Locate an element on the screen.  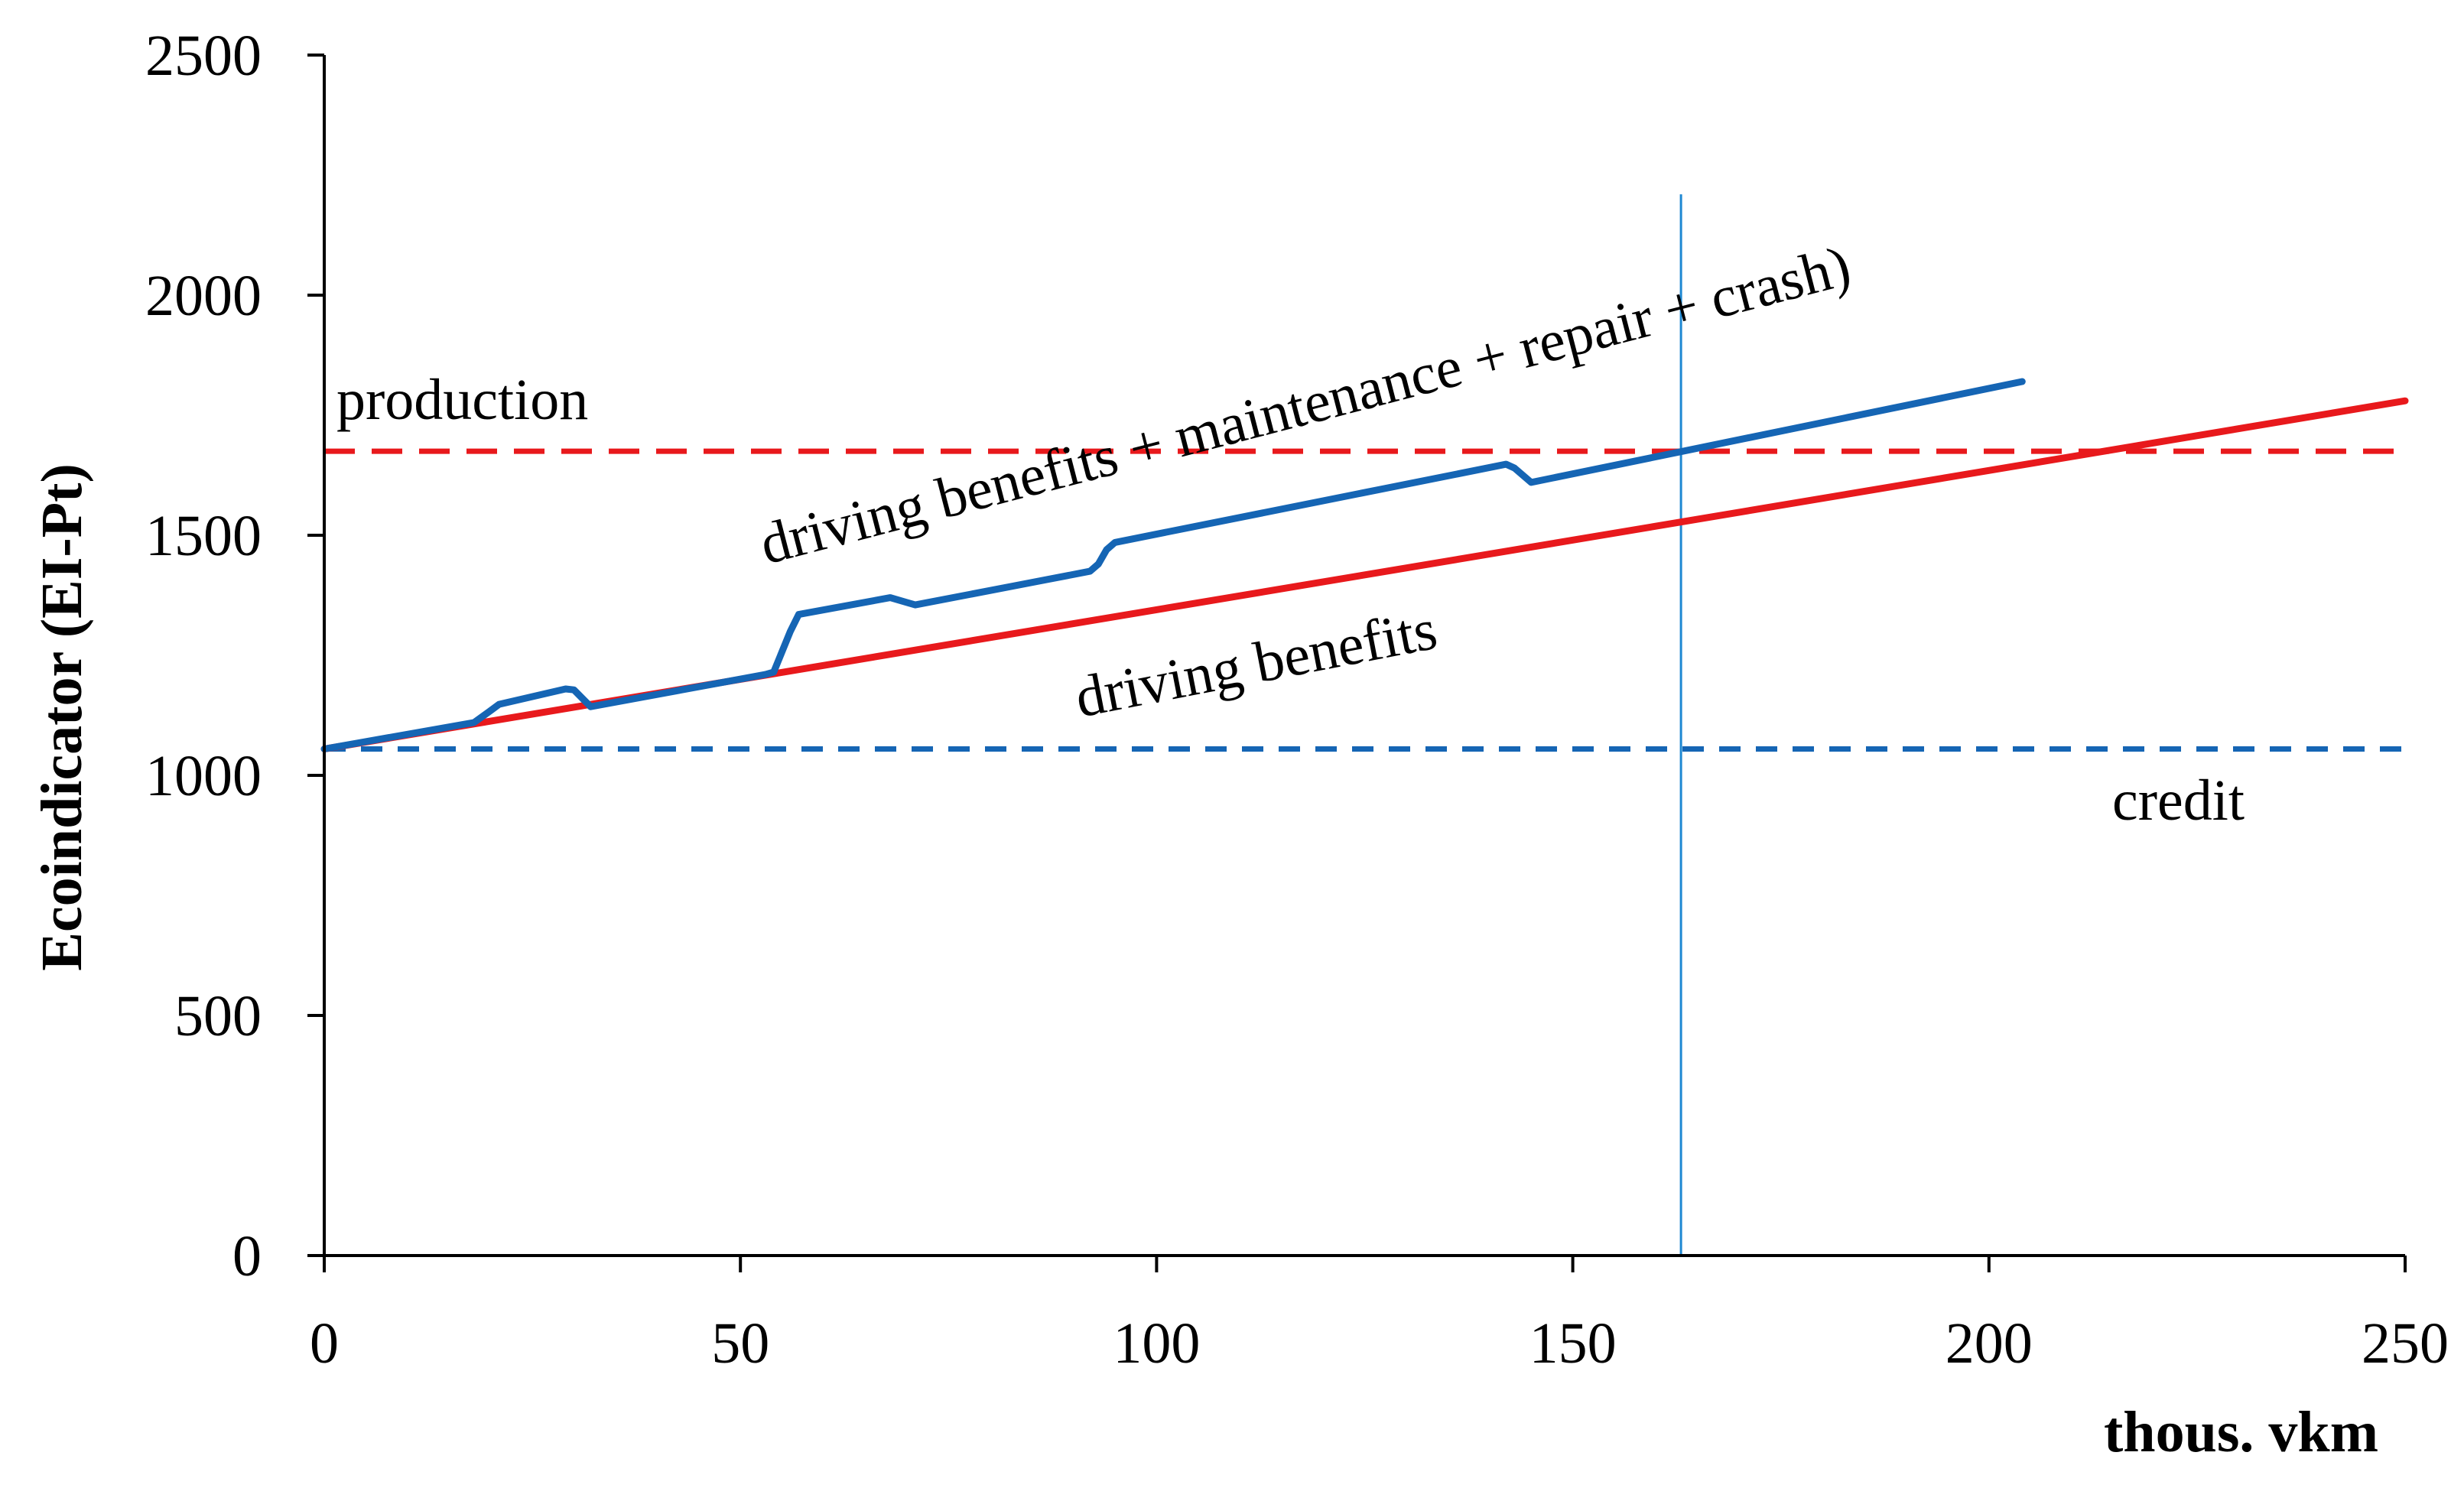
y-tick-label: 0 is located at coordinates (247, 1256).